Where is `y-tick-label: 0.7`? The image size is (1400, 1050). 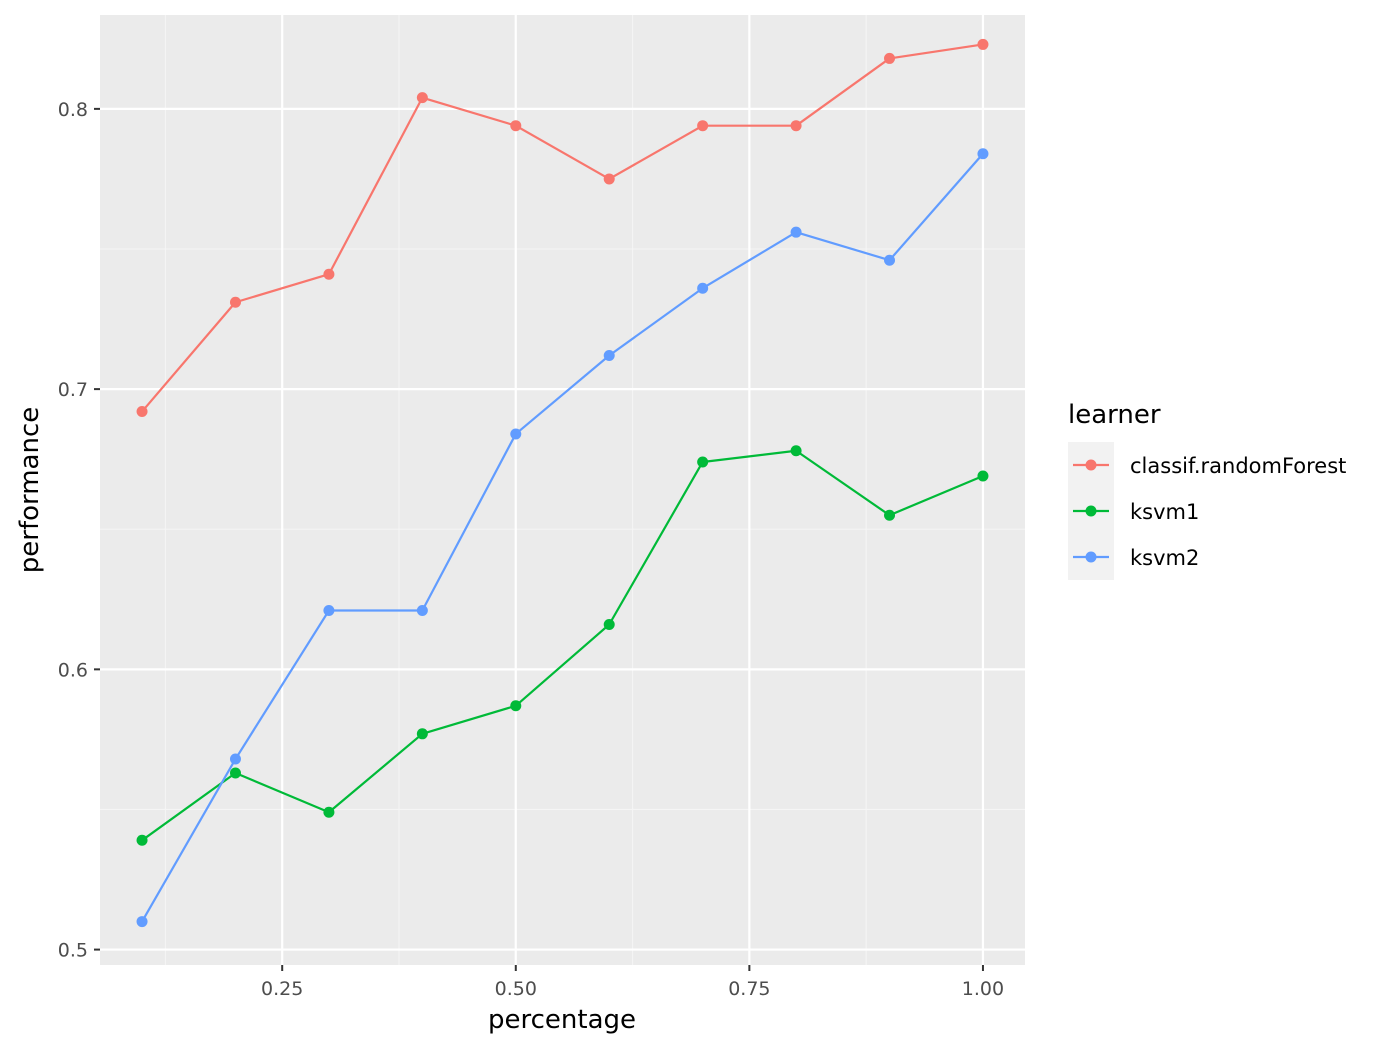
y-tick-label: 0.7 is located at coordinates (73, 390).